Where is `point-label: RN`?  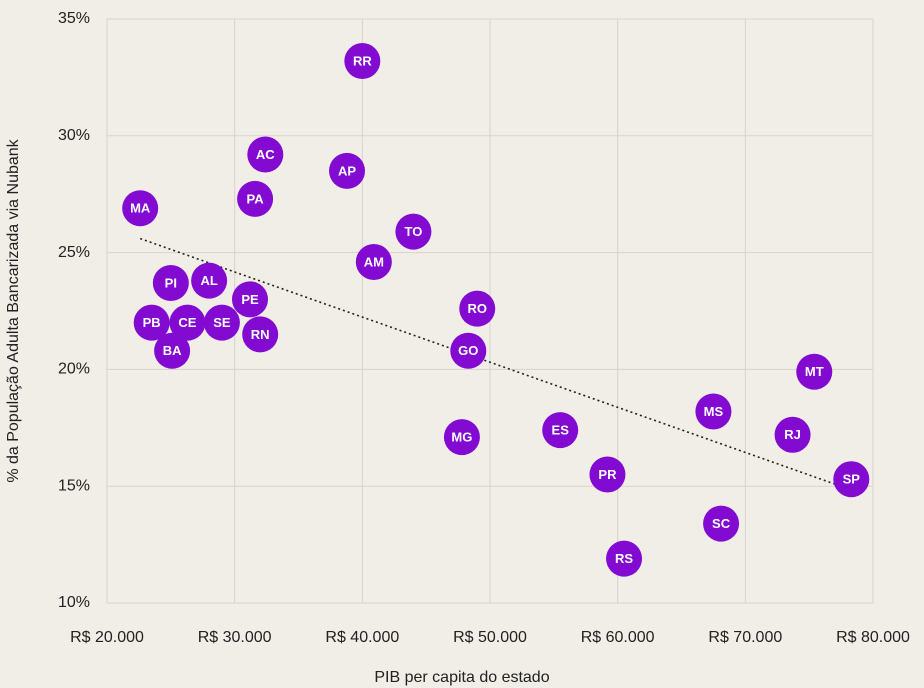
point-label: RN is located at coordinates (260, 334).